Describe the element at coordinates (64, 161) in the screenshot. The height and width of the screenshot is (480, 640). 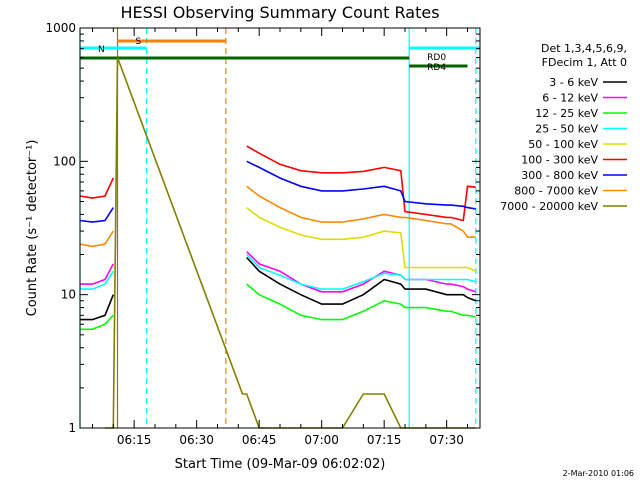
I see `y-tick-label: 100` at that location.